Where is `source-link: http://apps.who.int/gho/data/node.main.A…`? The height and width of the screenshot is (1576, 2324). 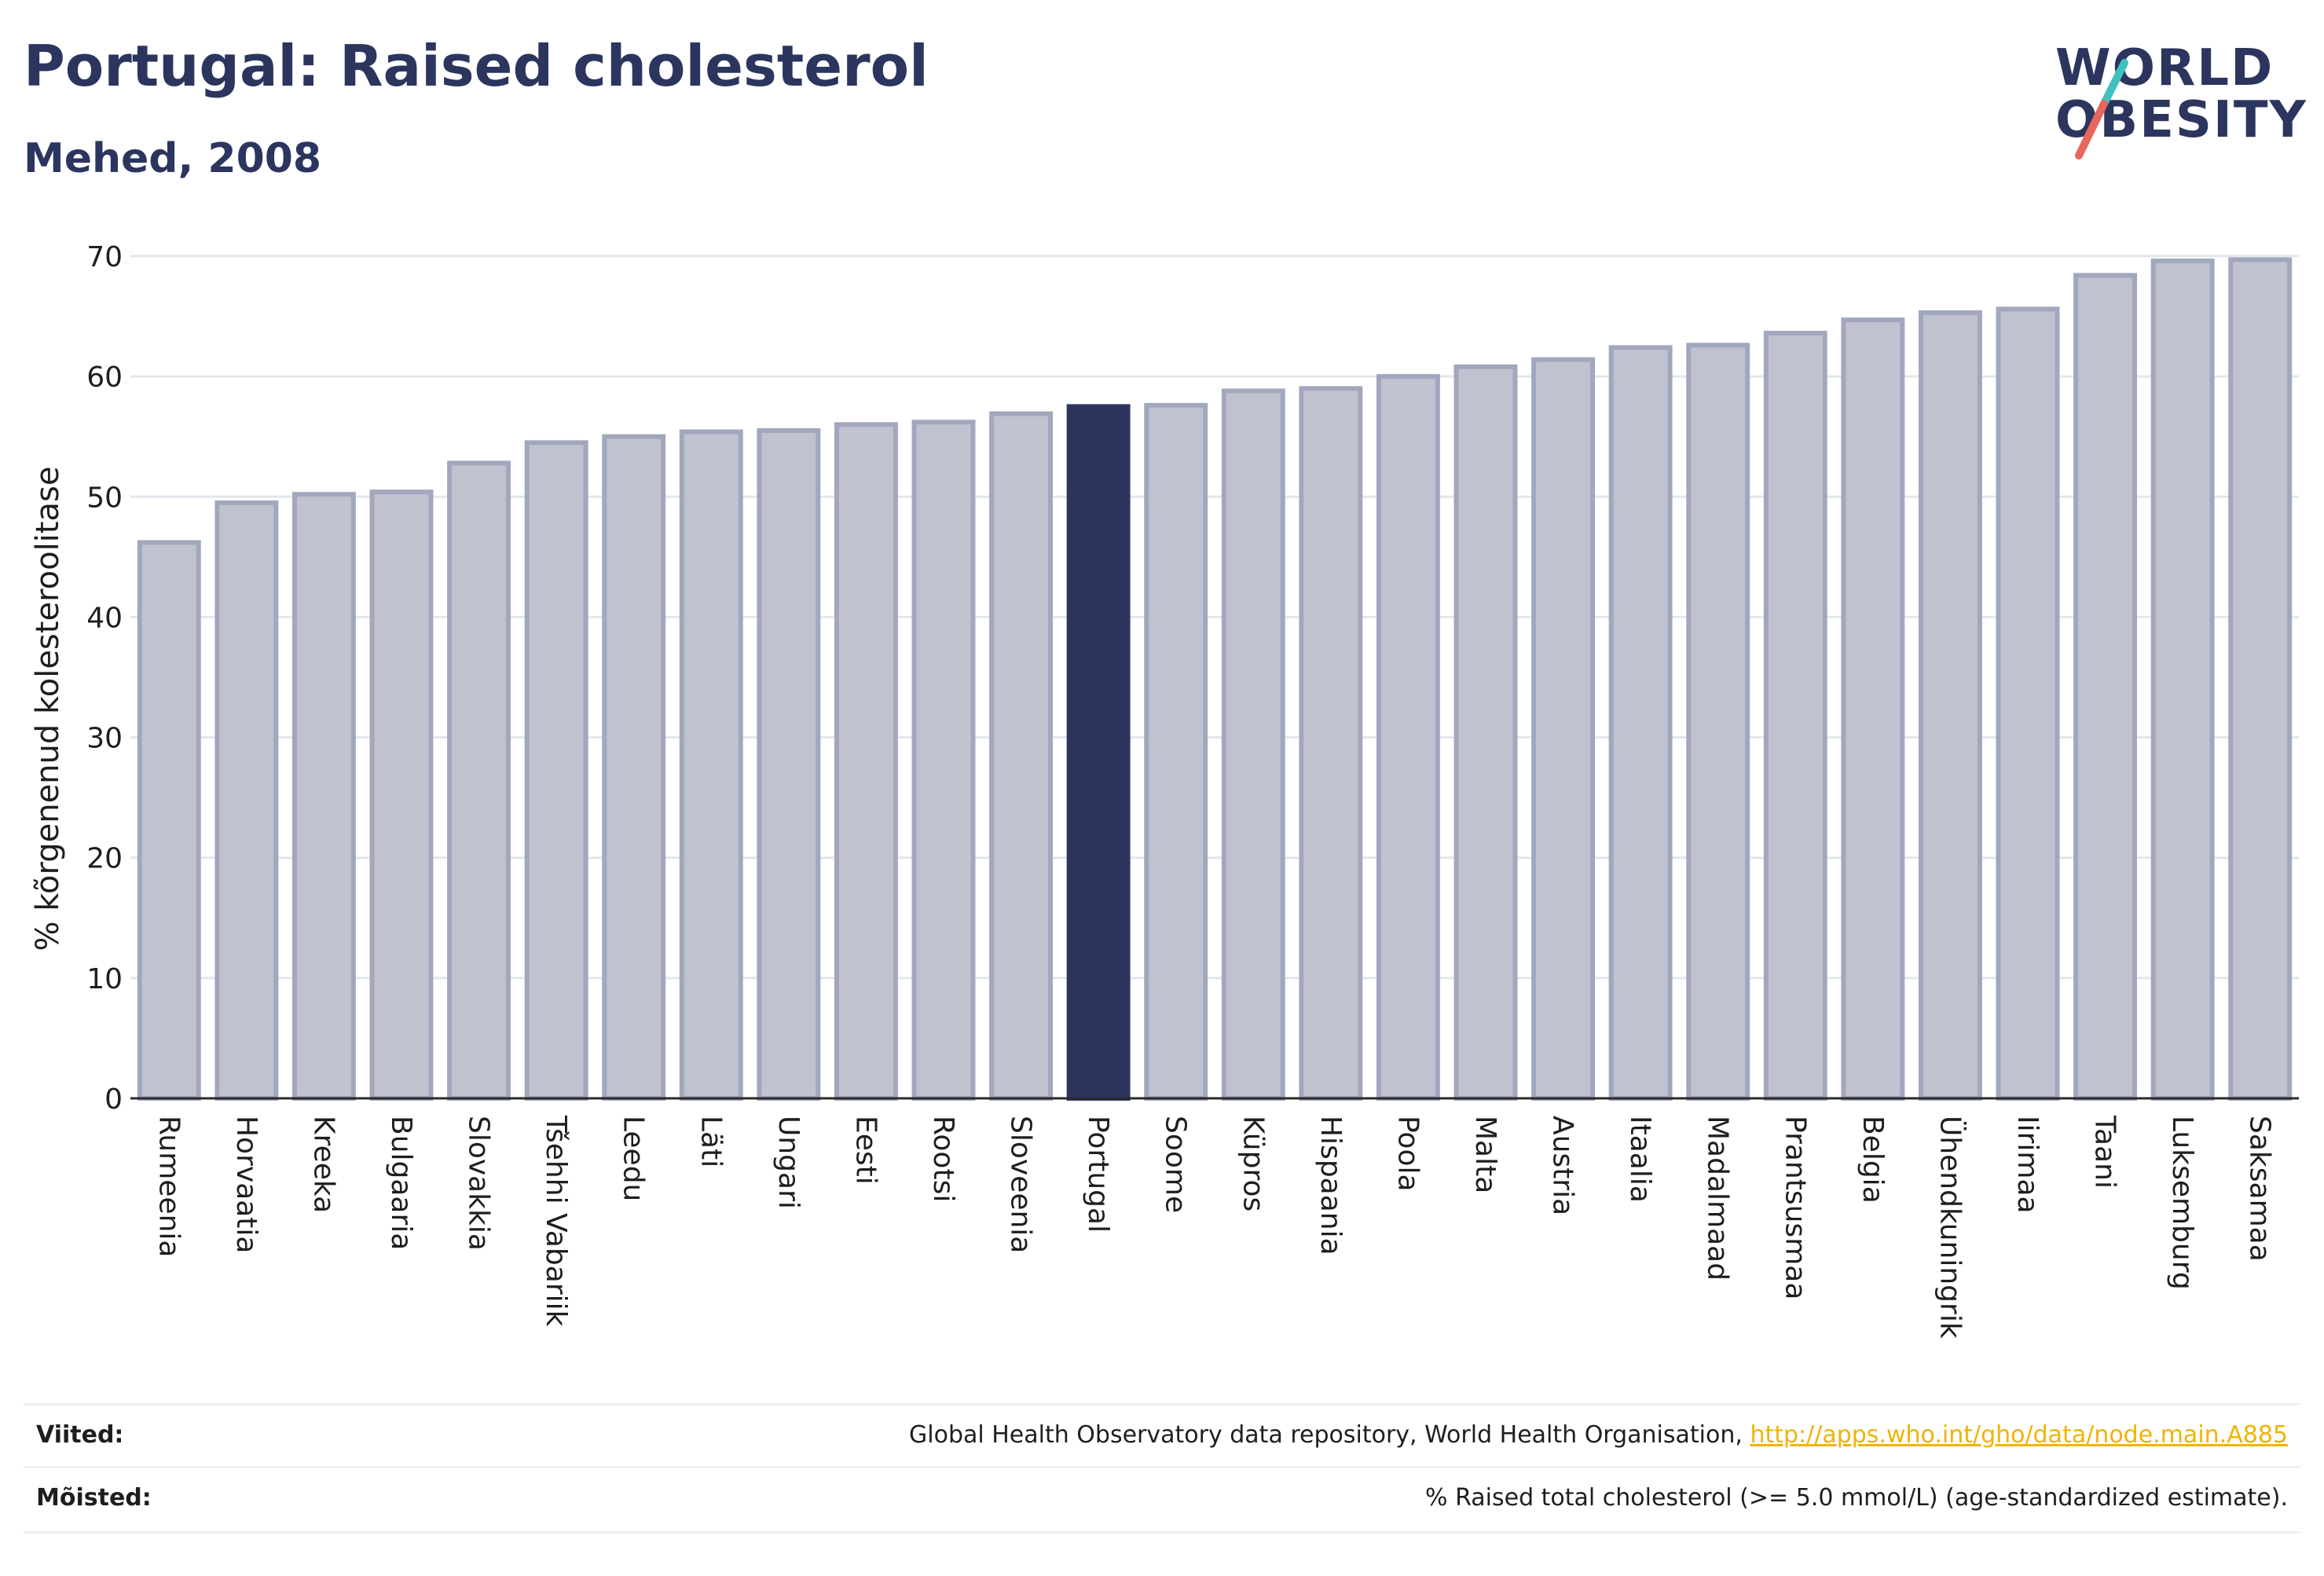 source-link: http://apps.who.int/gho/data/node.main.A… is located at coordinates (2019, 1435).